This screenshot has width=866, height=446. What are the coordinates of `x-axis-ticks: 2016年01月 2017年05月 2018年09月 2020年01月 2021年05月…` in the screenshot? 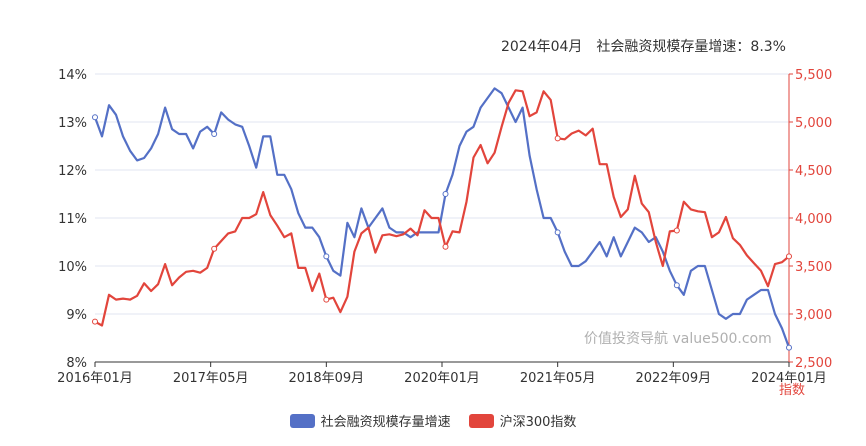 It's located at (442, 374).